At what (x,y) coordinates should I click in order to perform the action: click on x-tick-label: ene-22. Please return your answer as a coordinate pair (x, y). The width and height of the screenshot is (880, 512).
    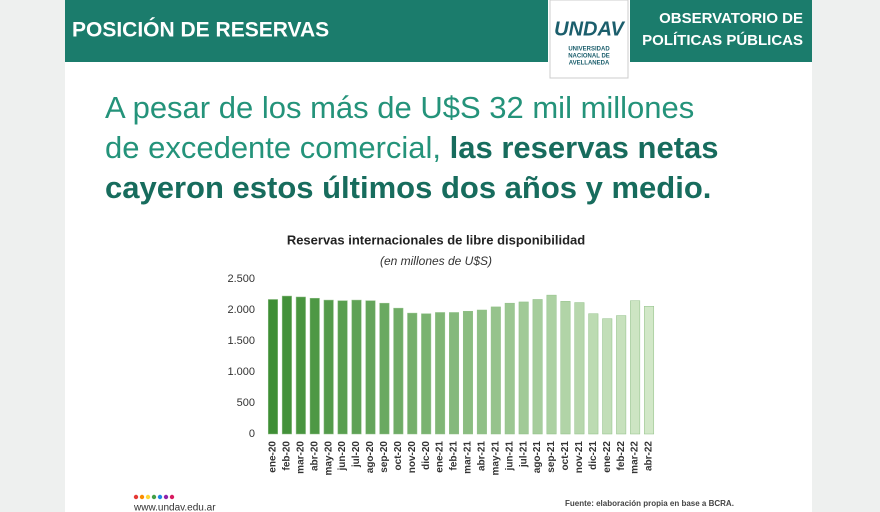
    Looking at the image, I should click on (607, 457).